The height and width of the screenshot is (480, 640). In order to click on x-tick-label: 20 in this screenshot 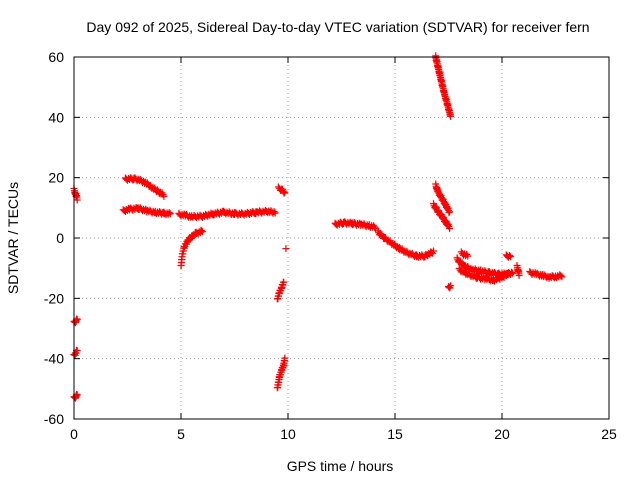, I will do `click(502, 434)`.